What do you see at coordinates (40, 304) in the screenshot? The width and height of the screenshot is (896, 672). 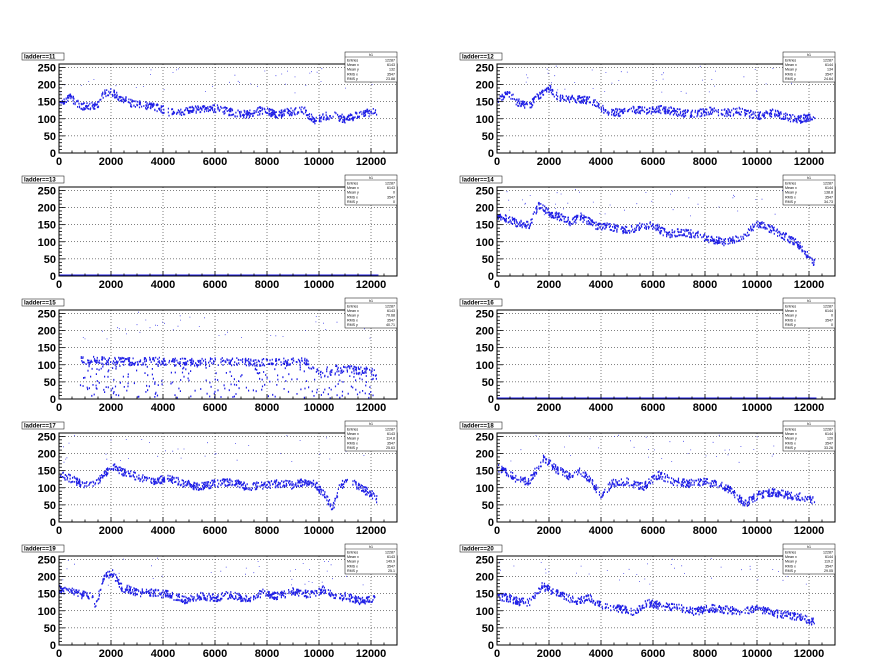 I see `panel-title: ladder==15` at bounding box center [40, 304].